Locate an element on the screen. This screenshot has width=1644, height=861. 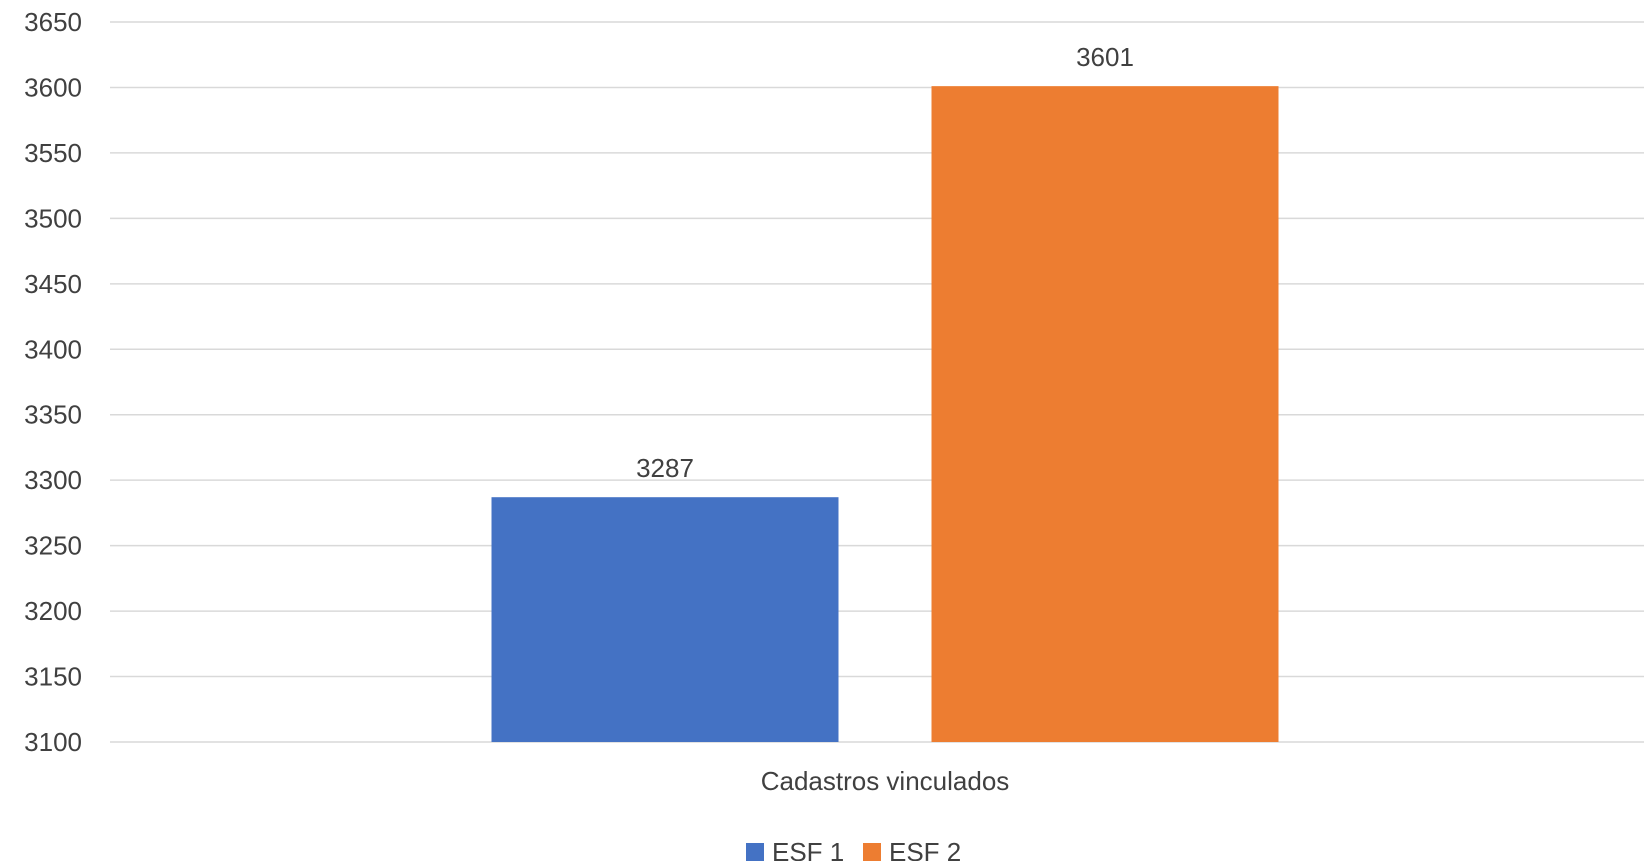
legend-label-esf-2: ESF 2 is located at coordinates (925, 849).